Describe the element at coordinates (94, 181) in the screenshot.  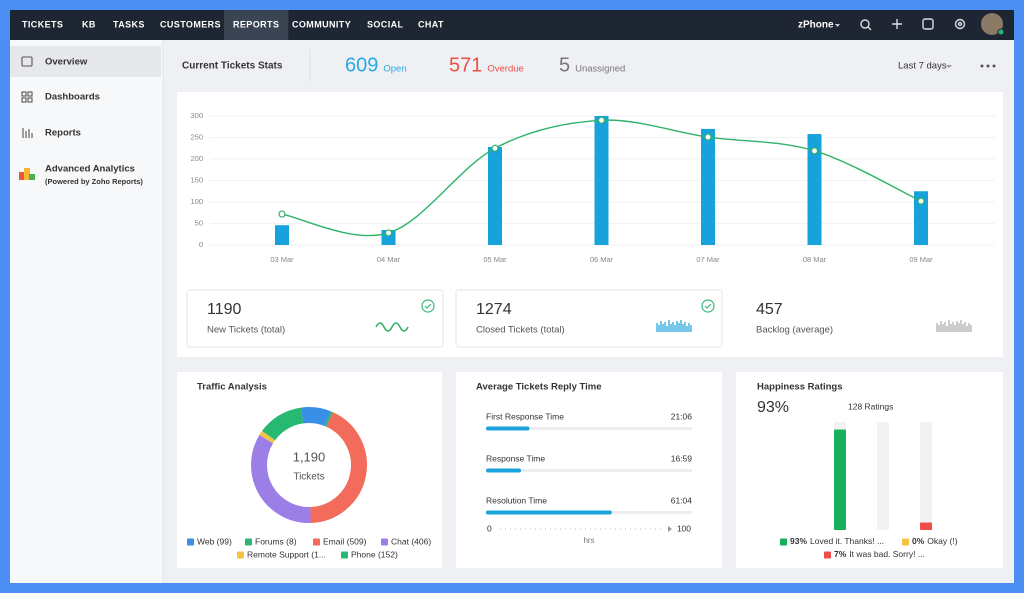
I see `sidebar-note: (Powered by Zoho Reports)` at that location.